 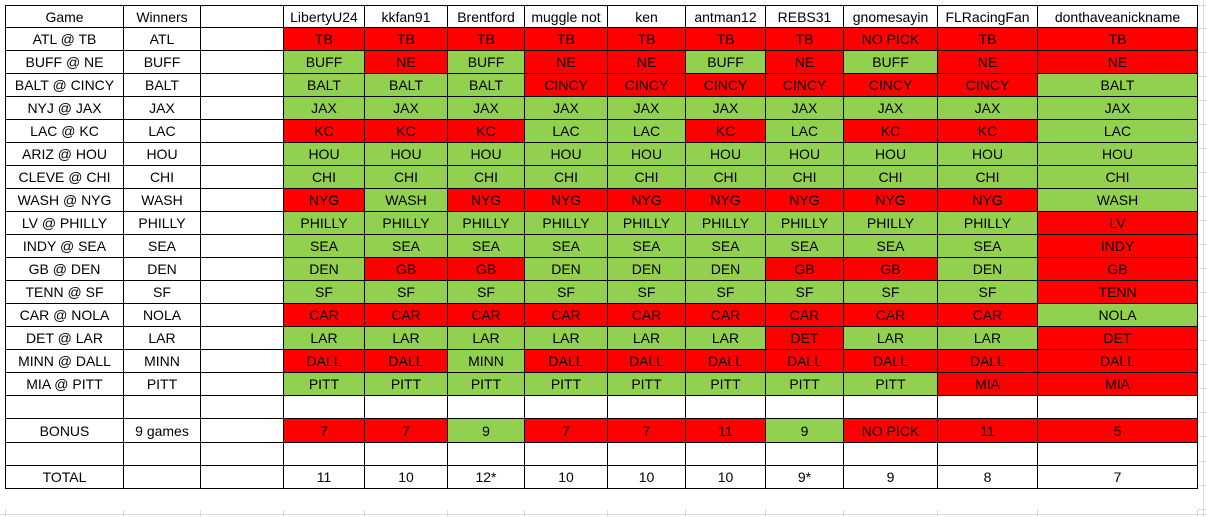 I want to click on pick-cell: TB, so click(x=1117, y=39).